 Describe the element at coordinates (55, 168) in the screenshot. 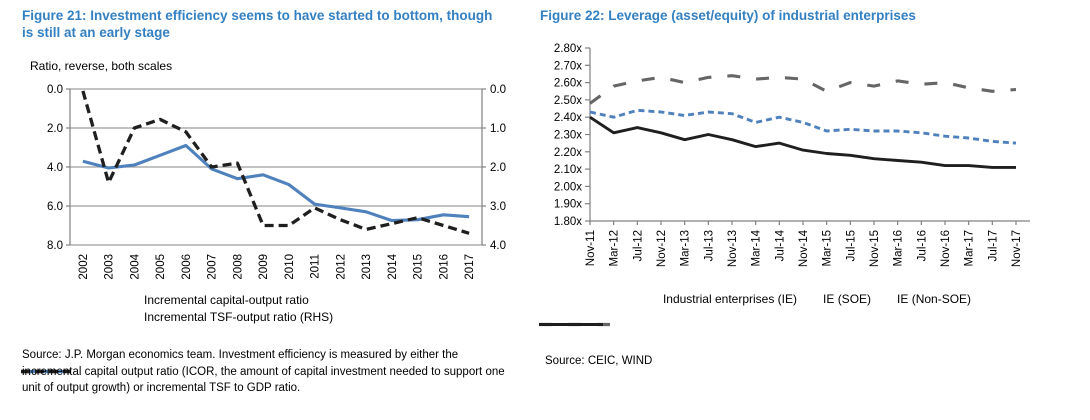

I see `left-axis-label: 4.0` at that location.